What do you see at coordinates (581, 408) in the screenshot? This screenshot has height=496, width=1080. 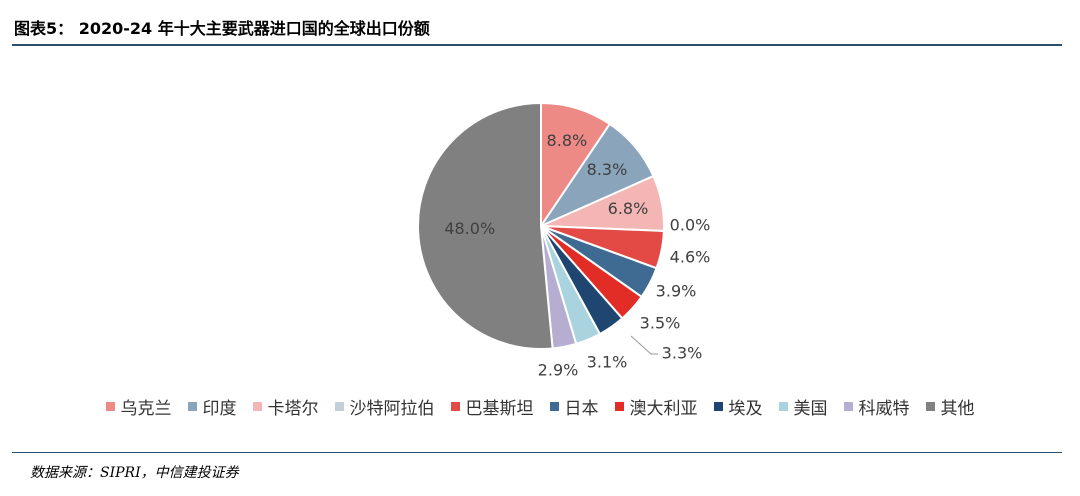 I see `legend-label: 日本` at bounding box center [581, 408].